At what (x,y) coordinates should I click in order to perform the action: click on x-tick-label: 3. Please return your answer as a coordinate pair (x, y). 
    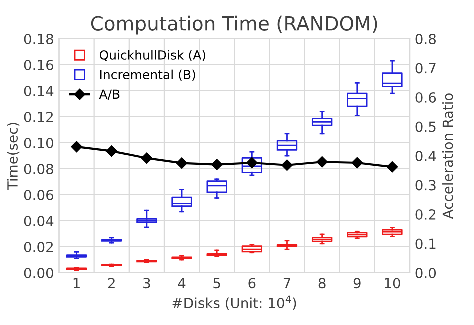
    Looking at the image, I should click on (147, 283).